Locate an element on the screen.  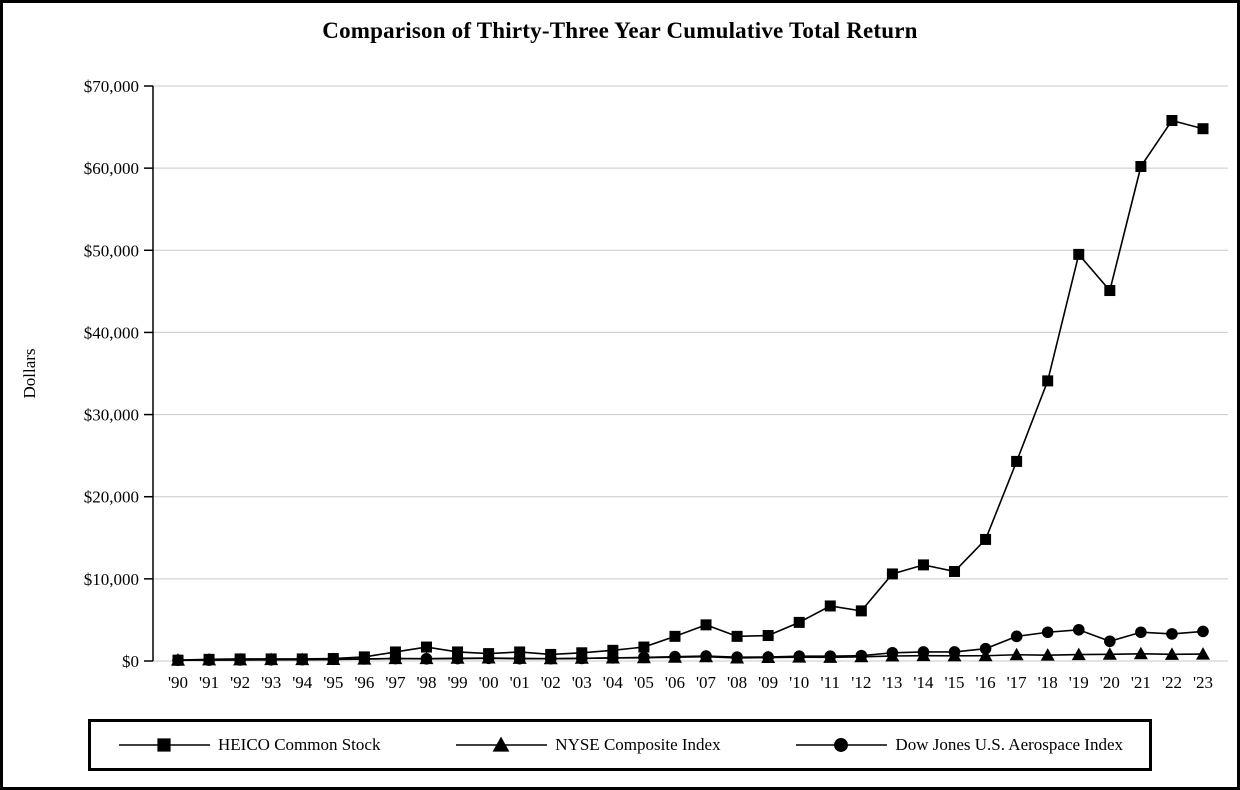
series-circle is located at coordinates (690, 644).